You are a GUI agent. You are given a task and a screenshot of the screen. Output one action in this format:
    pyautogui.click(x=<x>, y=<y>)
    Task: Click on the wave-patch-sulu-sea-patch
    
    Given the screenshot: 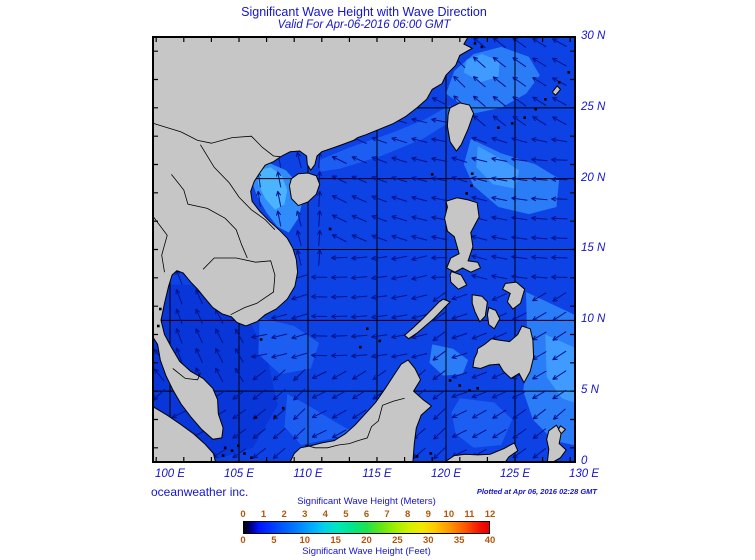 What is the action you would take?
    pyautogui.click(x=449, y=360)
    